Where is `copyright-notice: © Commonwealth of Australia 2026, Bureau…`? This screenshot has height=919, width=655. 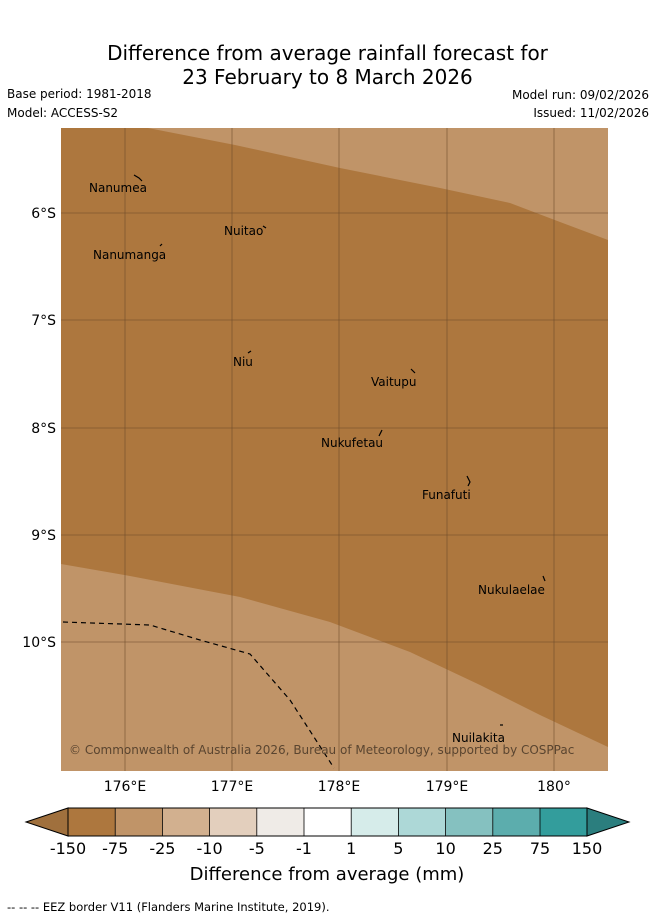
copyright-notice: © Commonwealth of Australia 2026, Bureau… is located at coordinates (321, 750).